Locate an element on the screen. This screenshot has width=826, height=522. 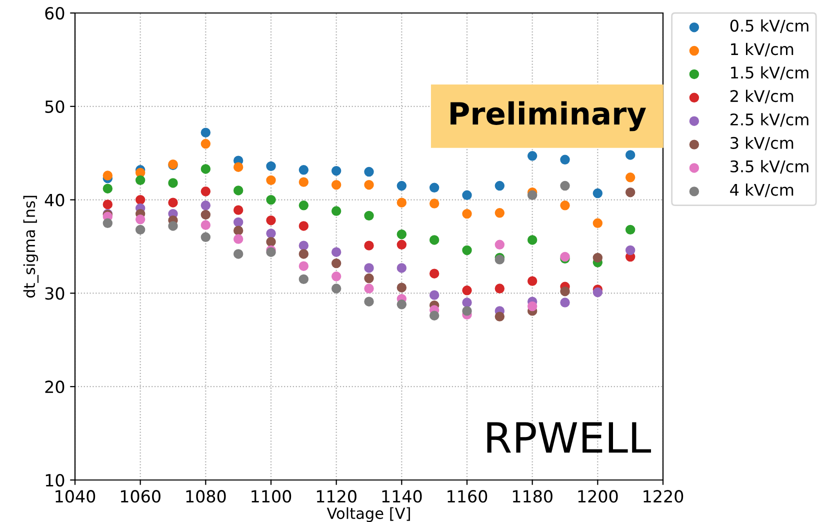
legend-label: 0.5 kV/cm is located at coordinates (769, 26).